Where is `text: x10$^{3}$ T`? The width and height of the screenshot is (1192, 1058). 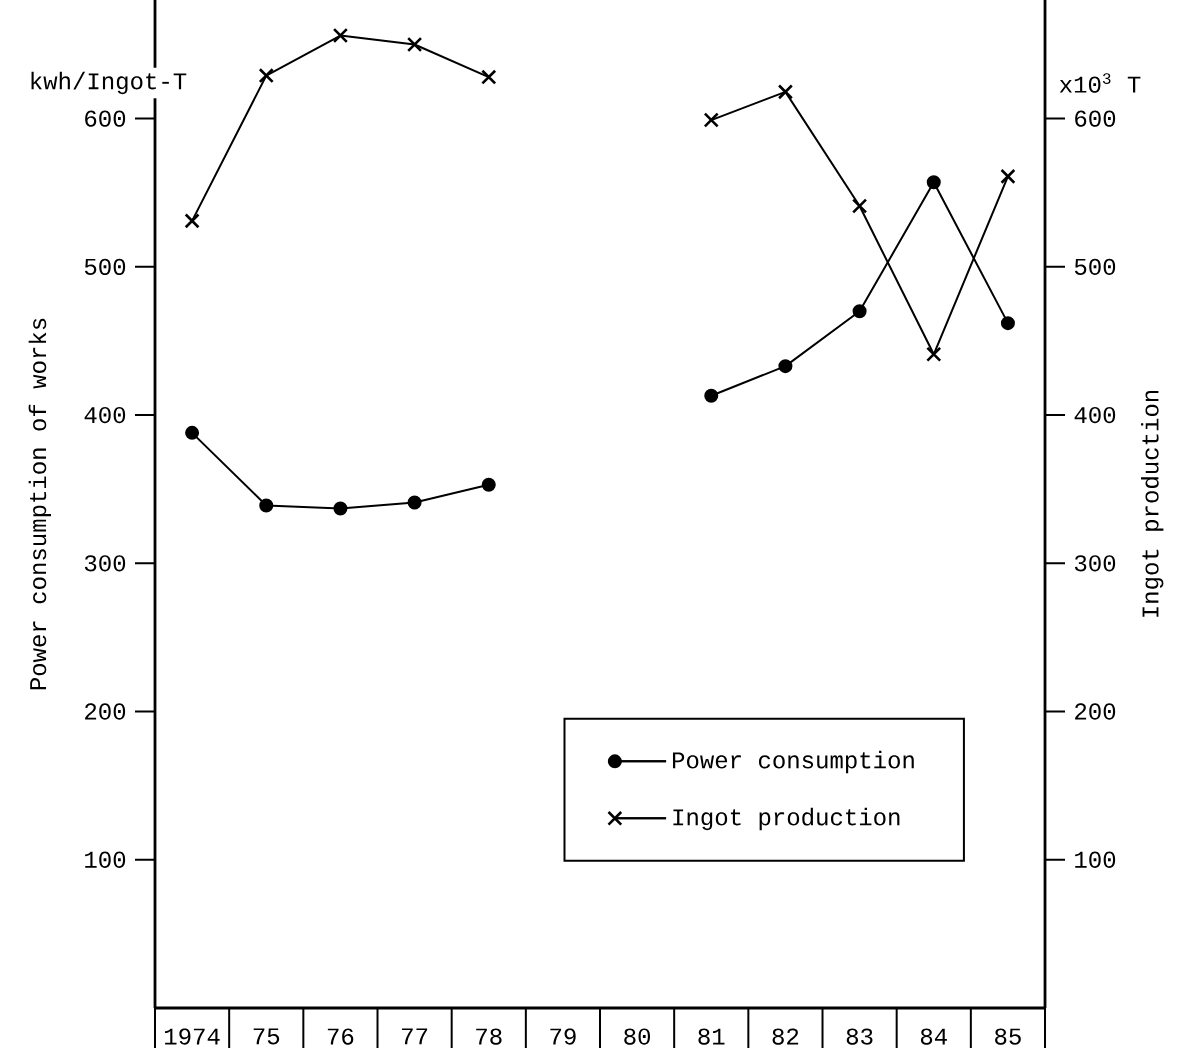 text: x10$^{3}$ T is located at coordinates (1100, 83).